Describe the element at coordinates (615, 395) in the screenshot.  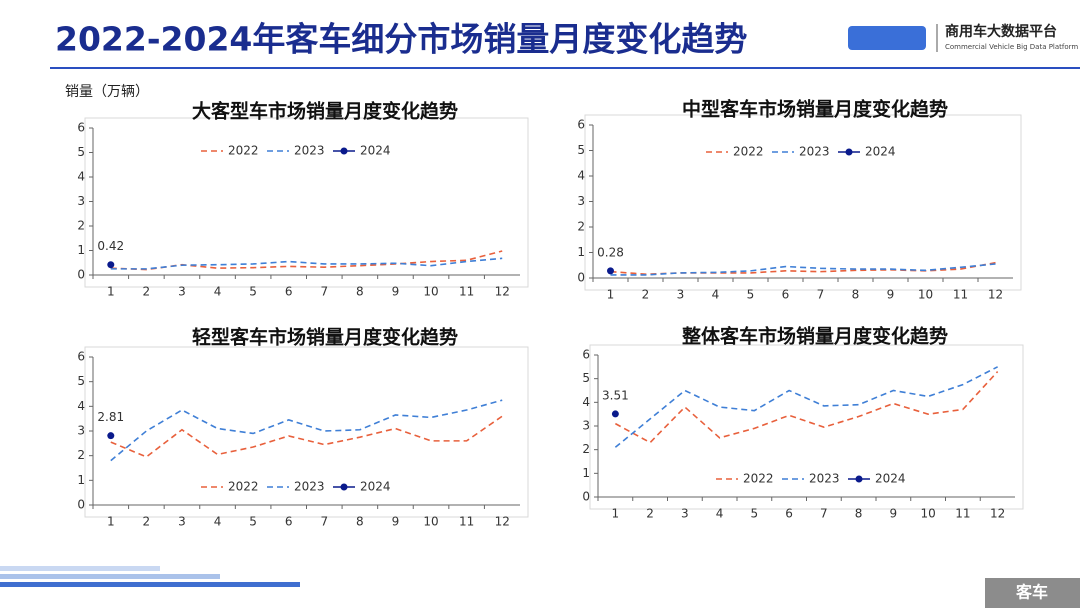
I see `data-label: 3.51` at that location.